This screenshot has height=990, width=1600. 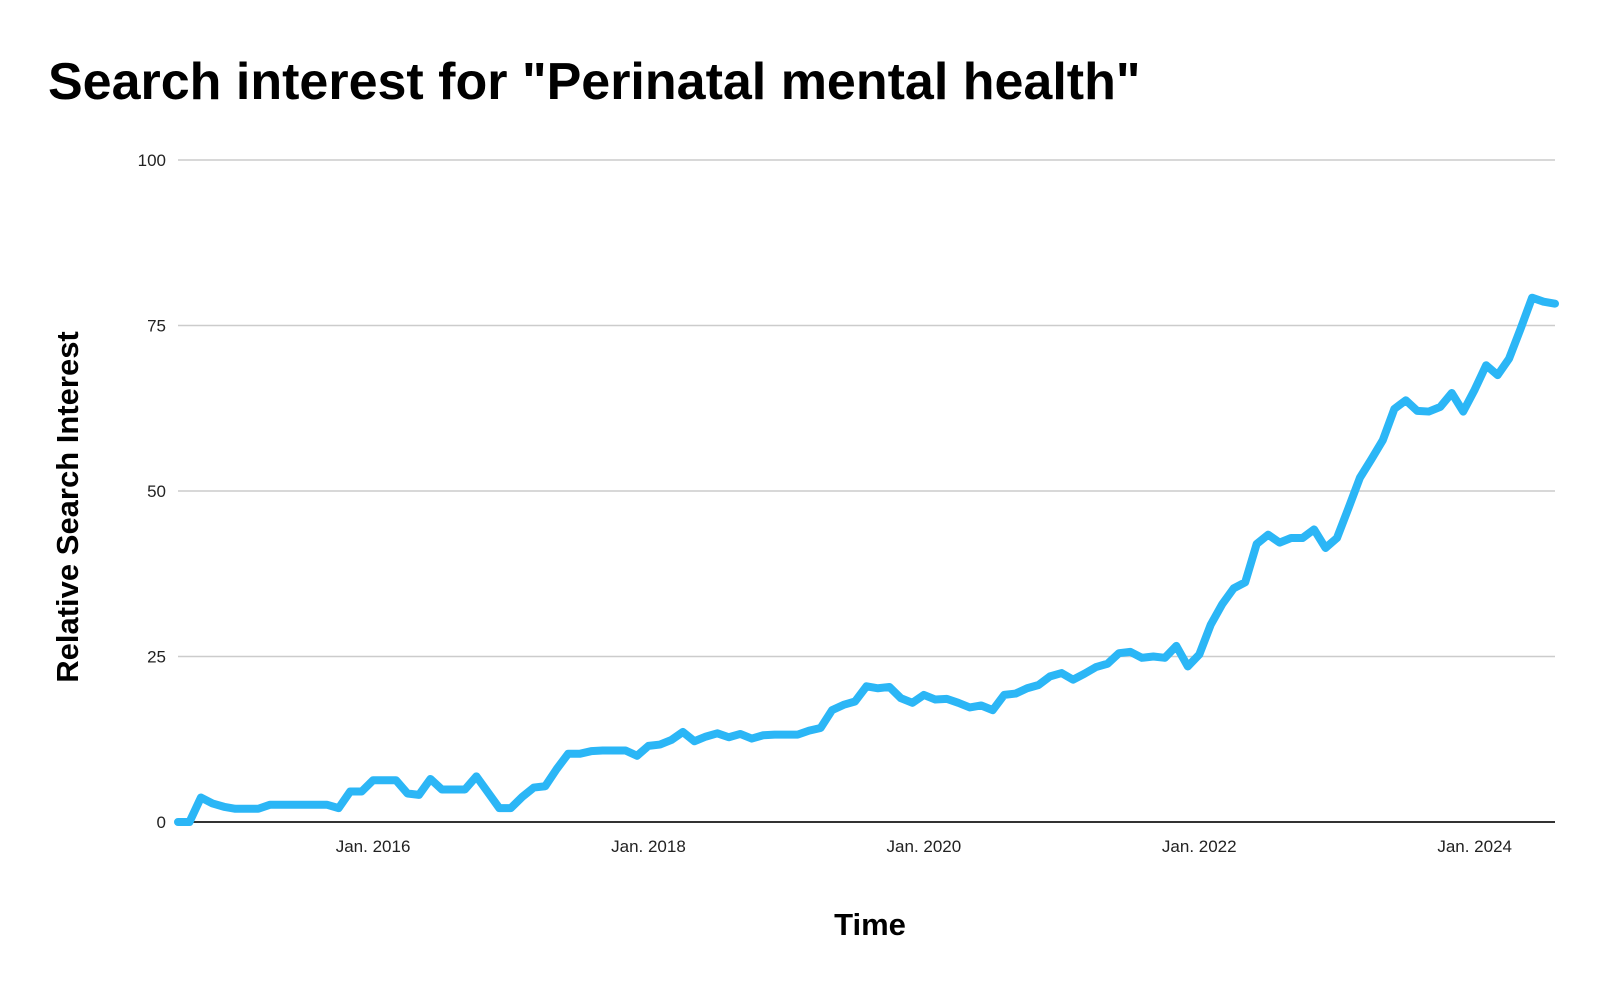 What do you see at coordinates (156, 657) in the screenshot?
I see `y-tick-label: 25` at bounding box center [156, 657].